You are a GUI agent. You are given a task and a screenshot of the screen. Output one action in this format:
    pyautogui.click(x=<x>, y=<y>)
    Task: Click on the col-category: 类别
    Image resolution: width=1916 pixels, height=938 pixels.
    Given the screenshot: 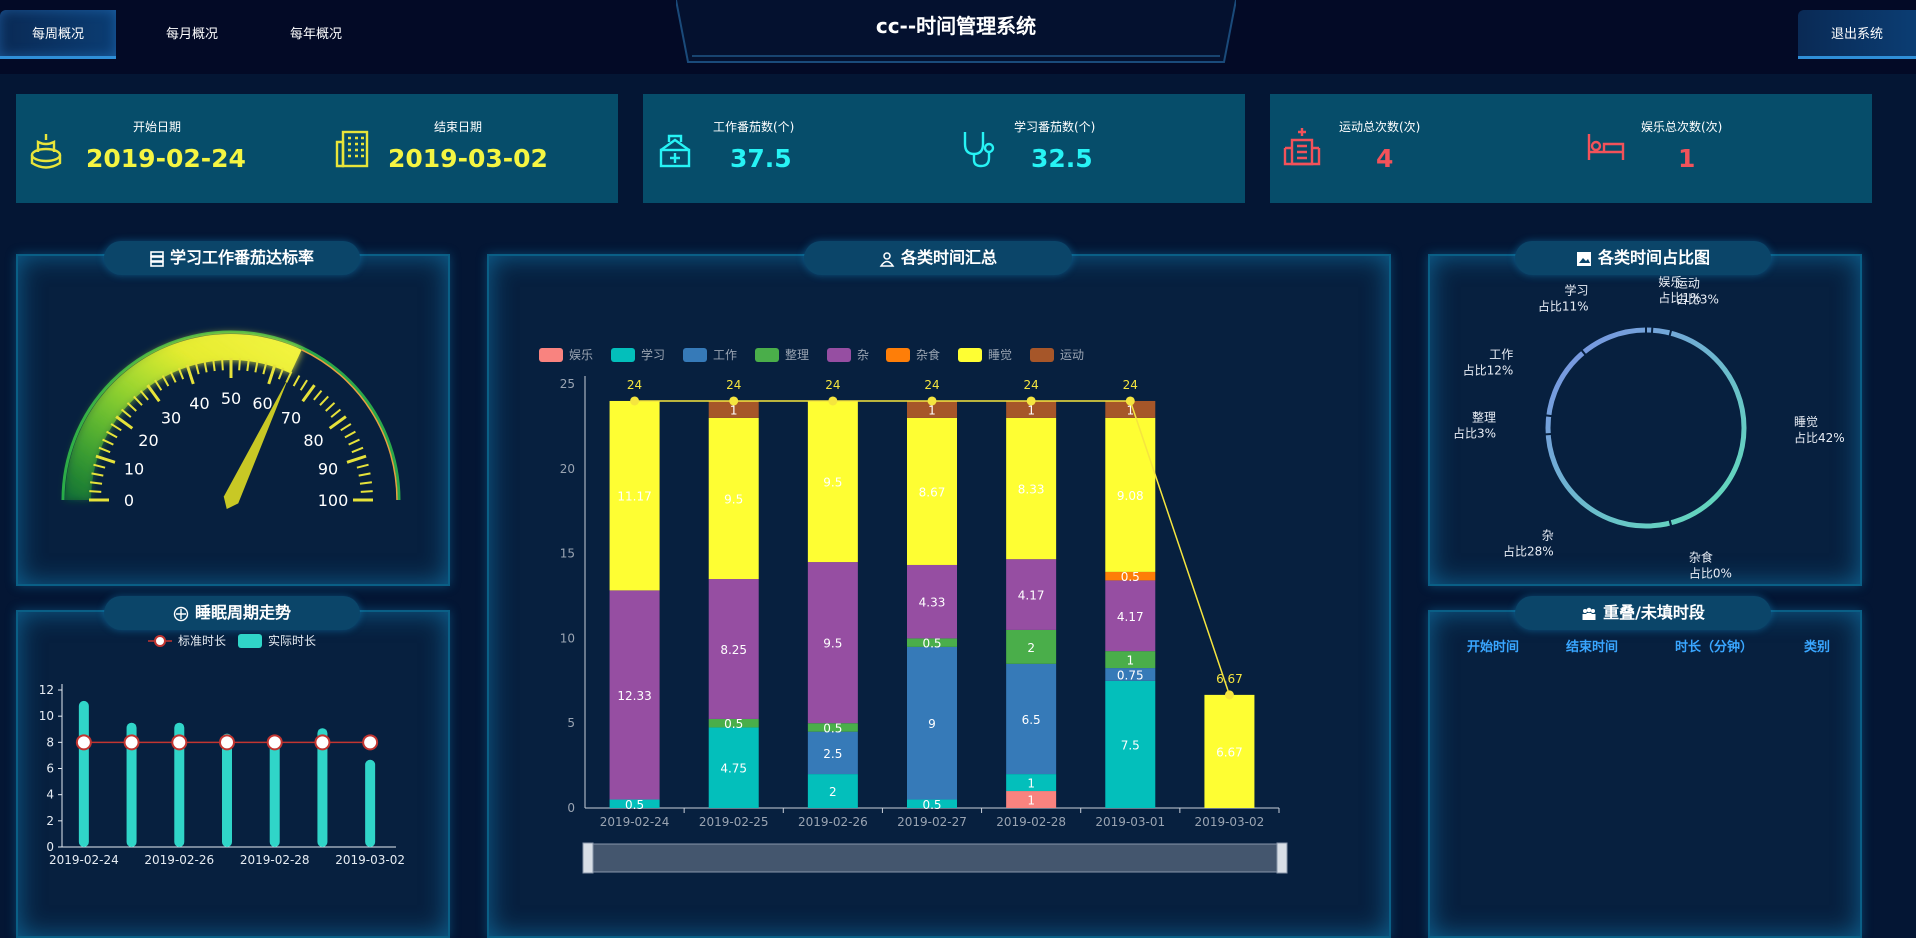 What is the action you would take?
    pyautogui.click(x=1817, y=645)
    